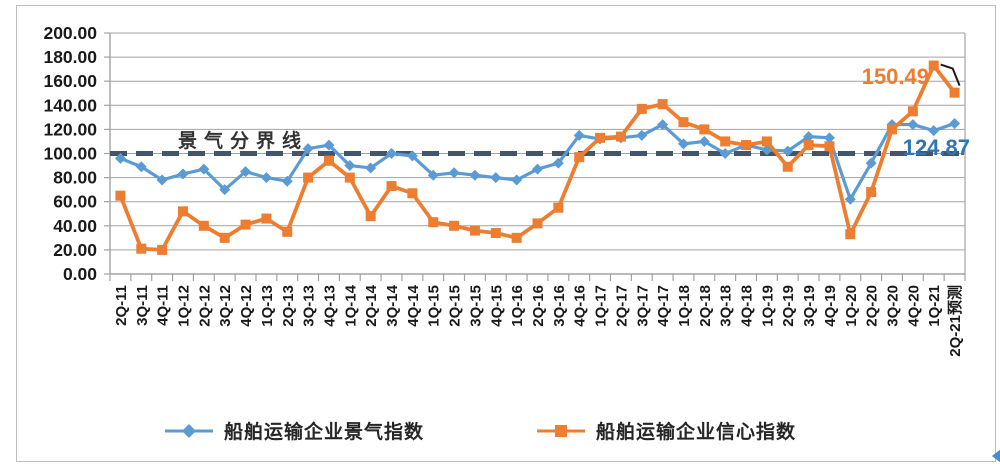 This screenshot has height=472, width=1000. What do you see at coordinates (163, 305) in the screenshot?
I see `svg-text: 4Q-11` at bounding box center [163, 305].